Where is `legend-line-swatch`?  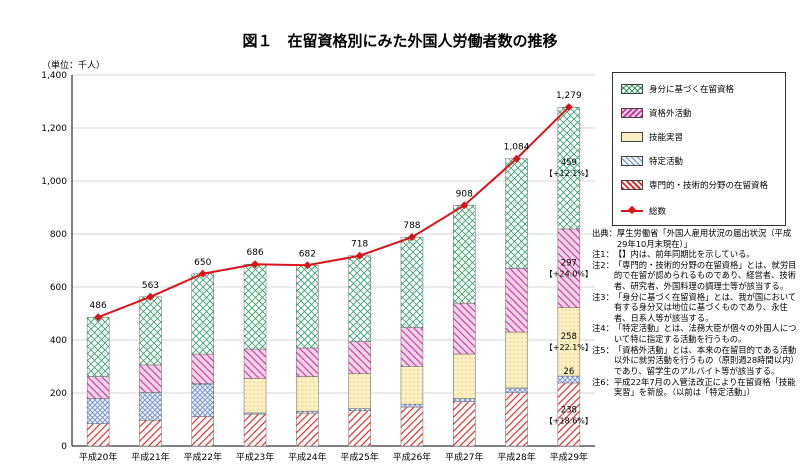
legend-line-swatch is located at coordinates (632, 210).